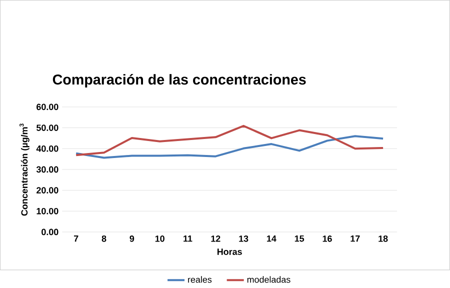 The image size is (450, 288). What do you see at coordinates (299, 238) in the screenshot?
I see `x-tick-label: 15` at bounding box center [299, 238].